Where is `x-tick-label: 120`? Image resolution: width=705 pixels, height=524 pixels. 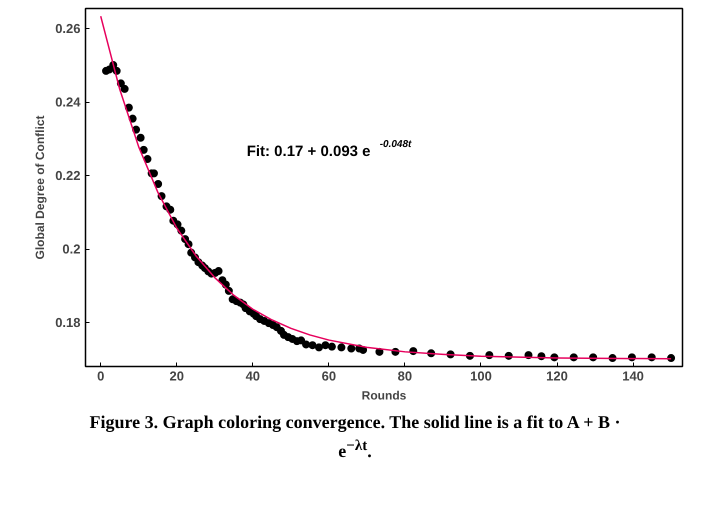
x-tick-label: 120 is located at coordinates (557, 376).